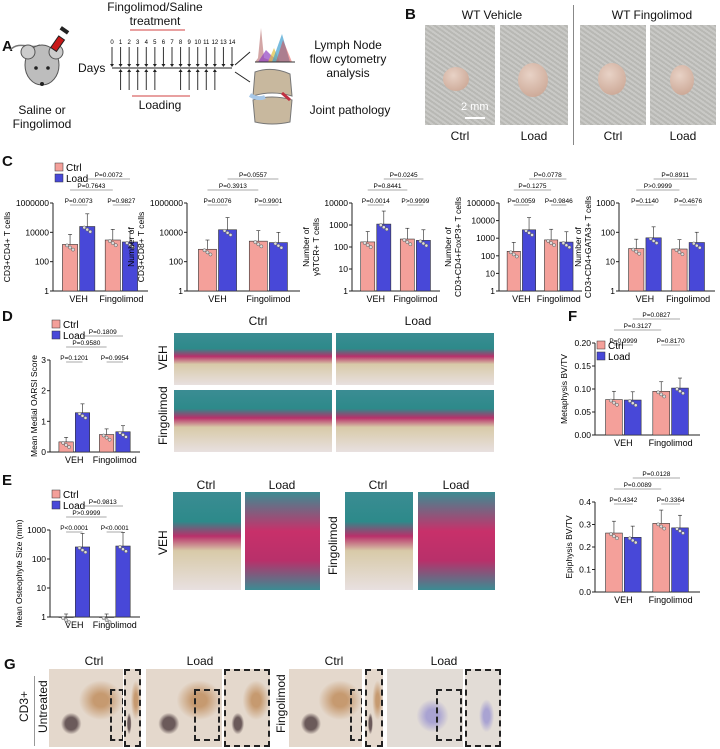 This screenshot has height=749, width=720. What do you see at coordinates (585, 525) in the screenshot?
I see `y-tick-label: 0.3` at bounding box center [585, 525].